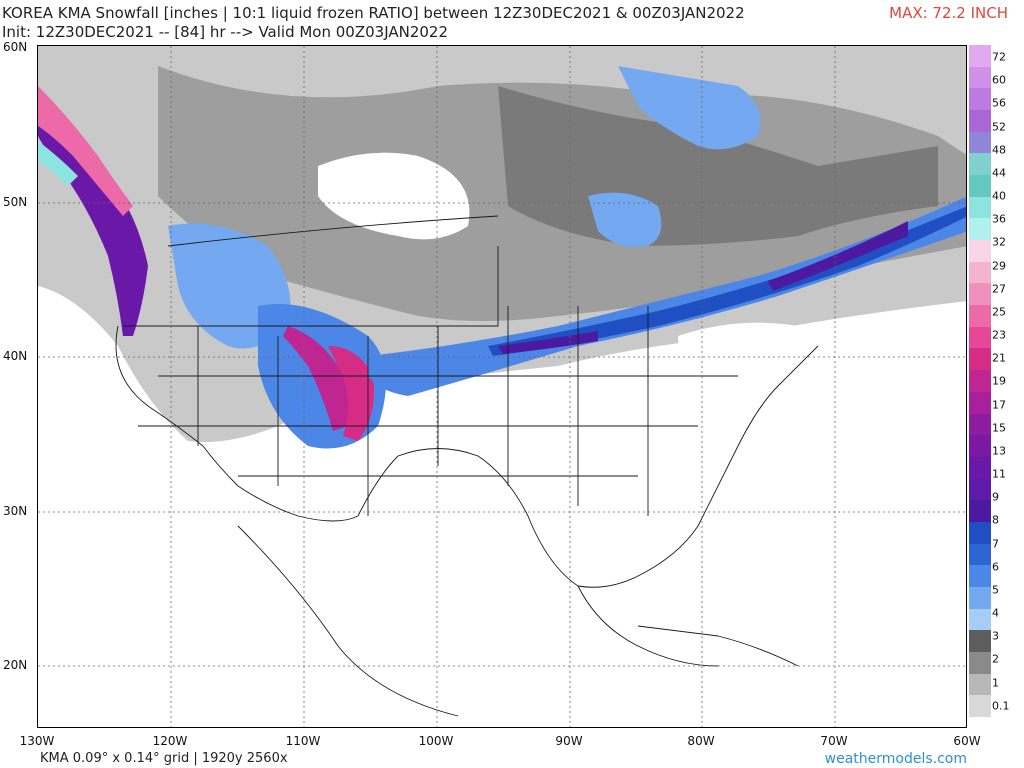 The image size is (1024, 768). I want to click on colorbar-level-label: 27, so click(999, 289).